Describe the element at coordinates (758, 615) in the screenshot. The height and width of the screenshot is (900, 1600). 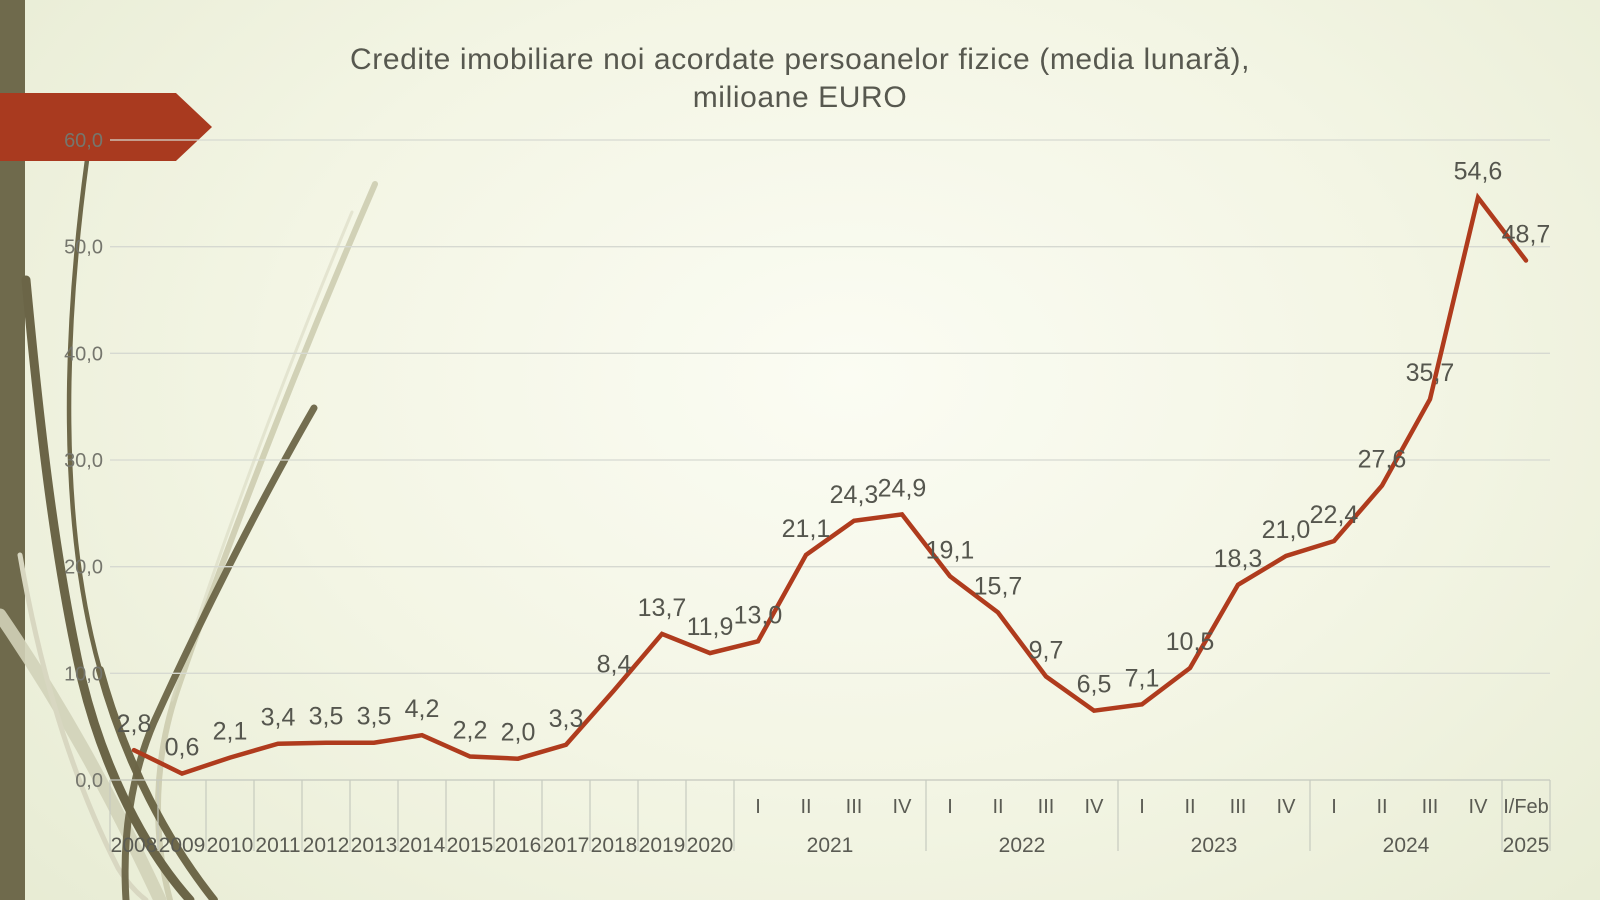
I see `data-point-label: 13,0` at that location.